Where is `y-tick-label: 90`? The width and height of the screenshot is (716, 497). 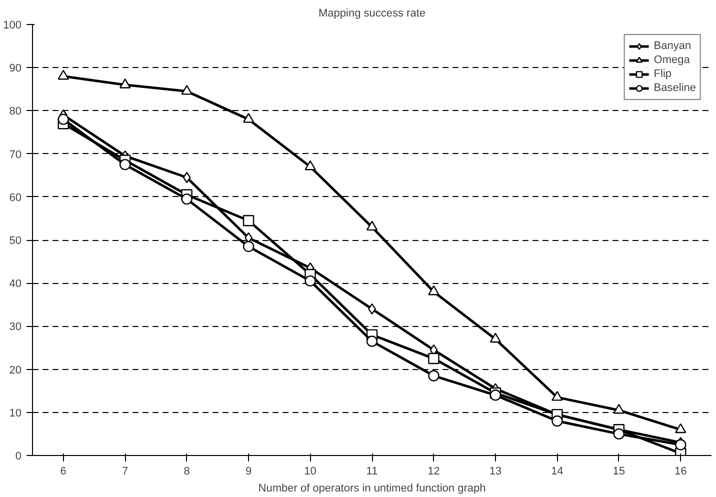 y-tick-label: 90 is located at coordinates (15, 68).